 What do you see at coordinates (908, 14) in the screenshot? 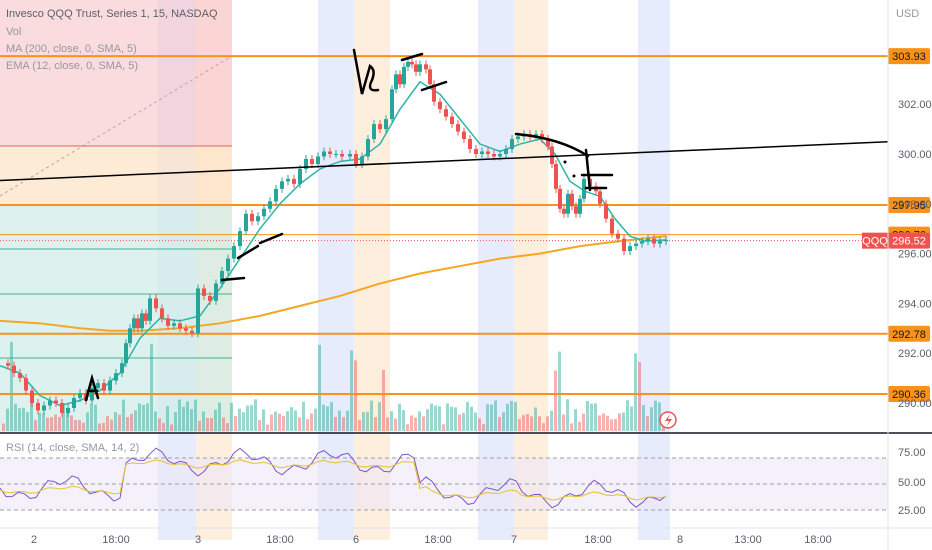
I see `currency-label: USD` at bounding box center [908, 14].